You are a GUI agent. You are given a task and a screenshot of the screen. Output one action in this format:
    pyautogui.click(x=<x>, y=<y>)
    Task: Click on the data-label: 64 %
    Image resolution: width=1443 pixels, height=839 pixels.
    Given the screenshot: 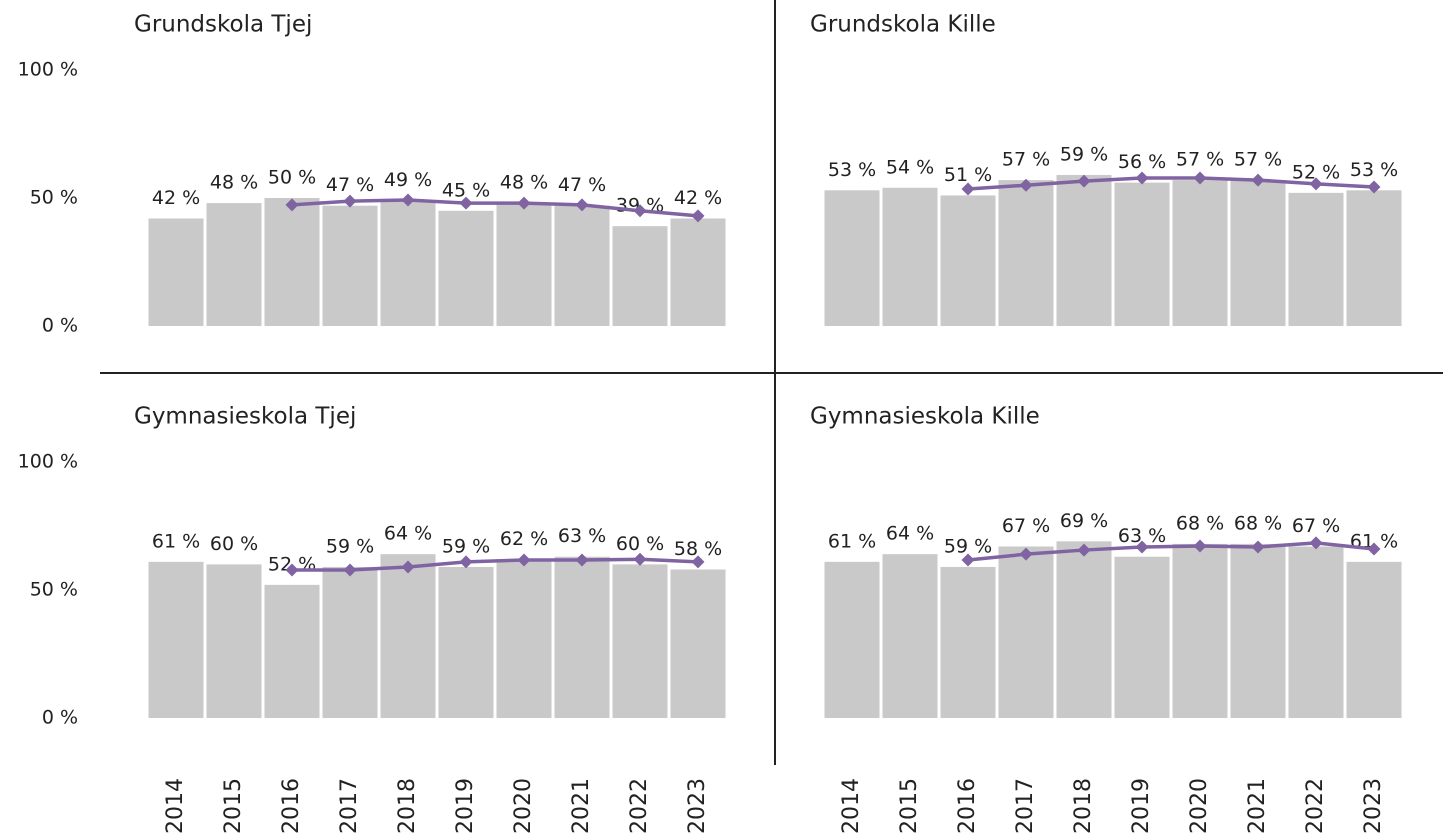 What is the action you would take?
    pyautogui.click(x=910, y=534)
    